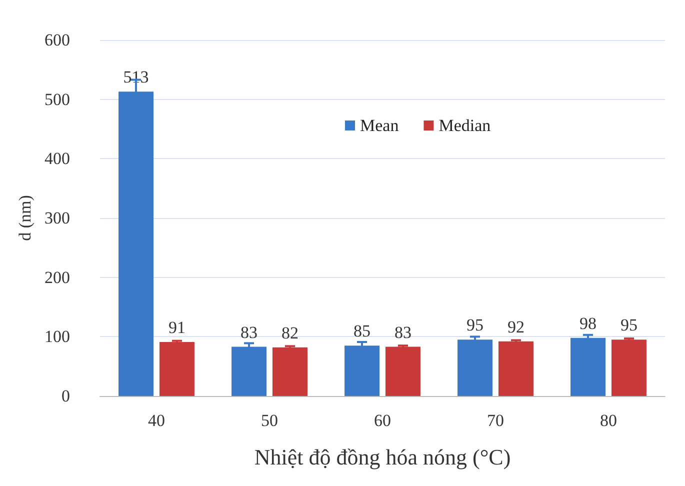 This screenshot has width=685, height=486. Describe the element at coordinates (57, 40) in the screenshot. I see `y-tick-label: 600` at that location.